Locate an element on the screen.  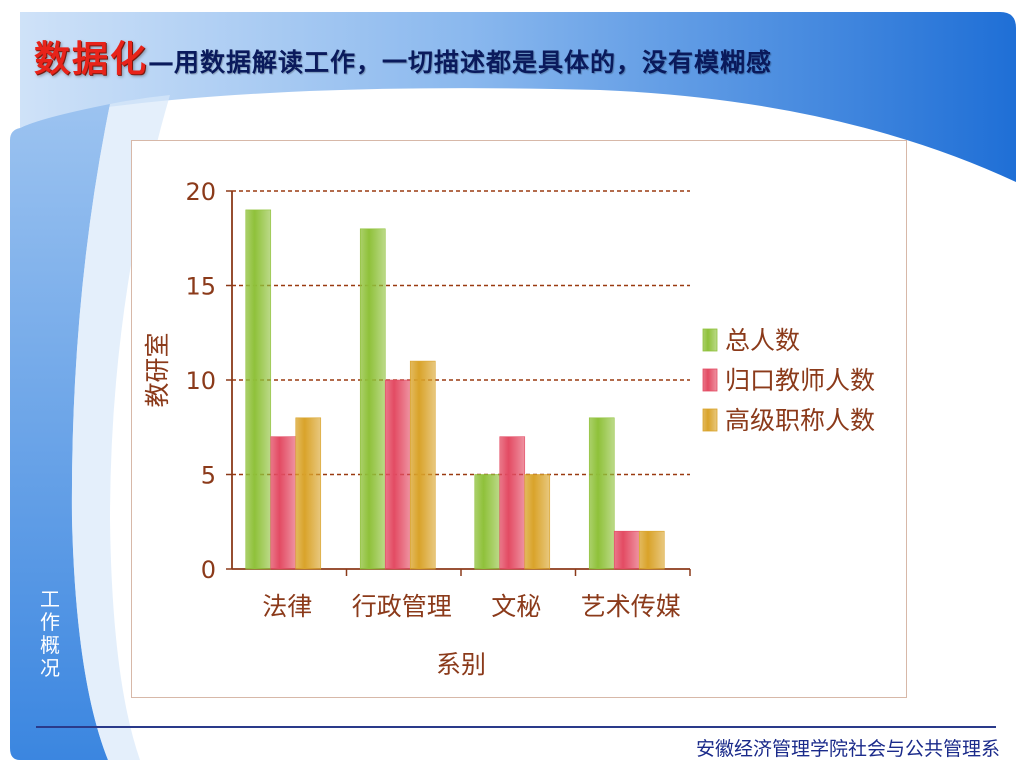
bar-2-文秘 is located at coordinates (512, 503).